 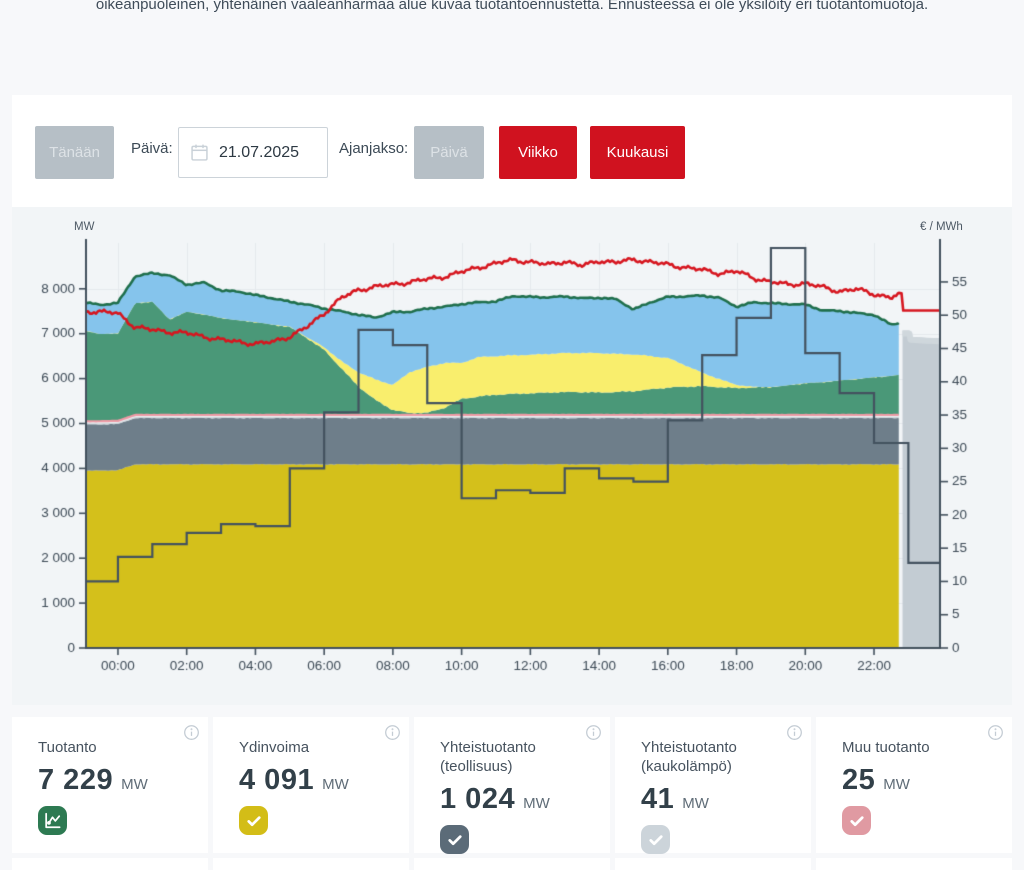 I want to click on date-value: 21.07.2025, so click(x=259, y=152).